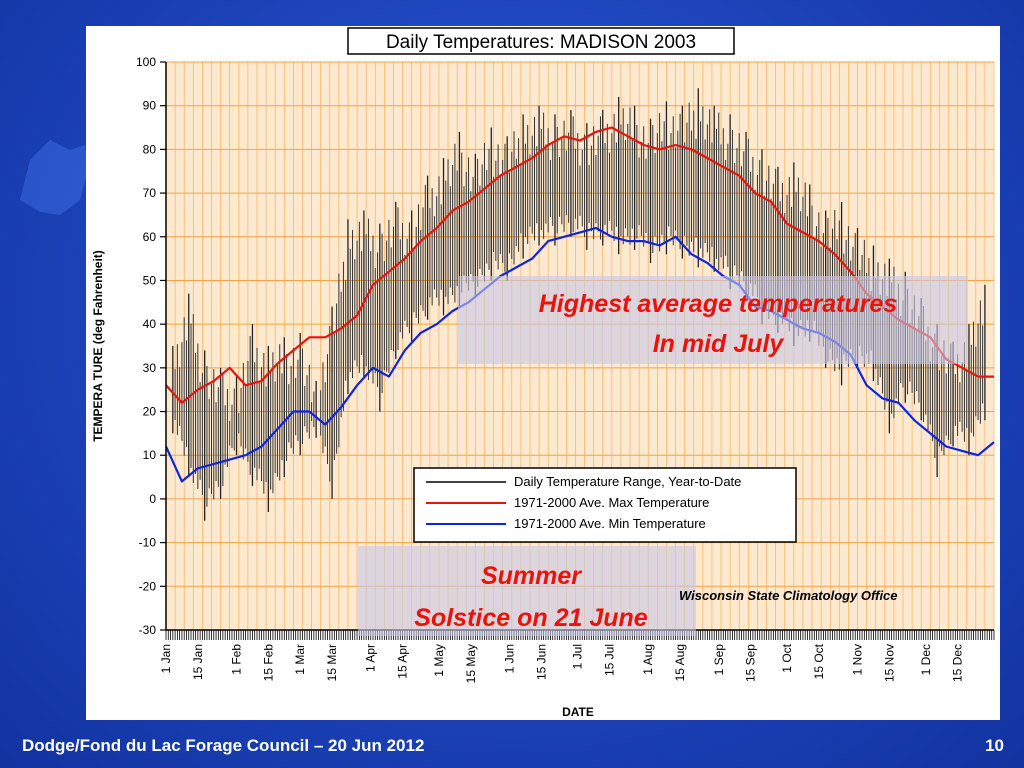  I want to click on legend-box, so click(605, 505).